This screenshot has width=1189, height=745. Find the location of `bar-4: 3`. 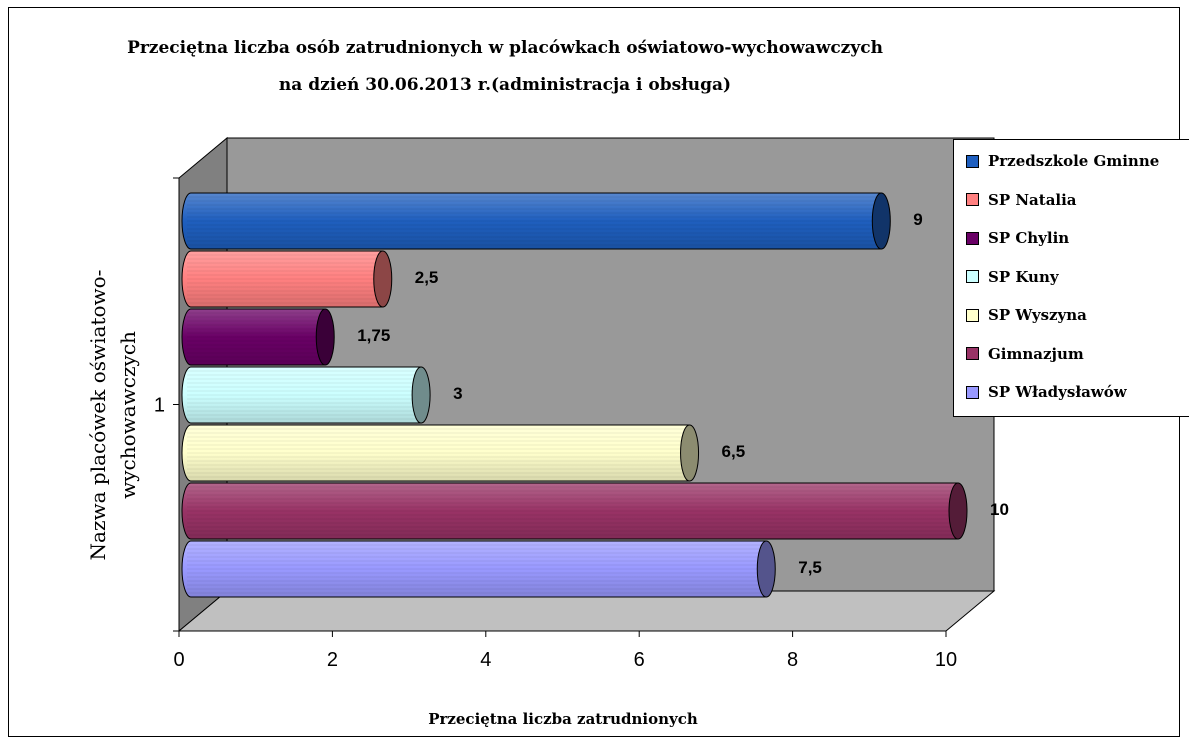

bar-4: 3 is located at coordinates (322, 395).